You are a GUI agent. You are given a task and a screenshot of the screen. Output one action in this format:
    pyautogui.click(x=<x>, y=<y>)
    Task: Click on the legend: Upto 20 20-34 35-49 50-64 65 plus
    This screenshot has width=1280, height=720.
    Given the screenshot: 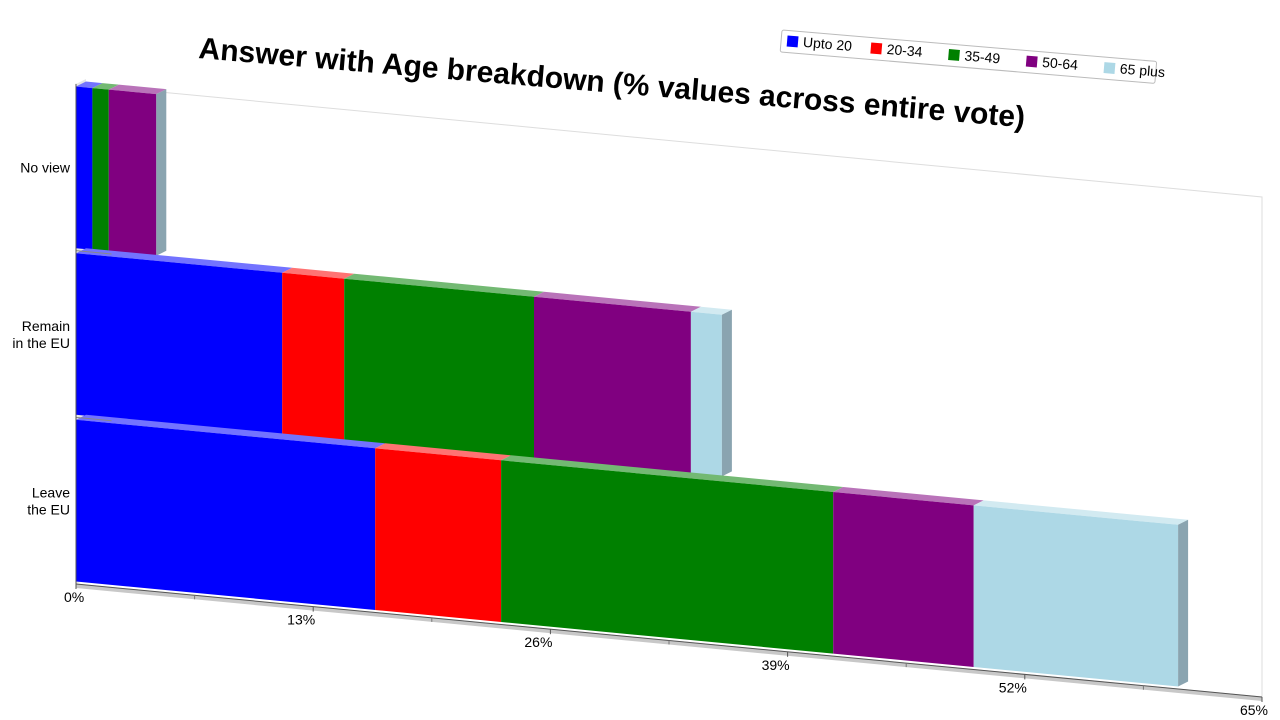 What is the action you would take?
    pyautogui.click(x=972, y=56)
    